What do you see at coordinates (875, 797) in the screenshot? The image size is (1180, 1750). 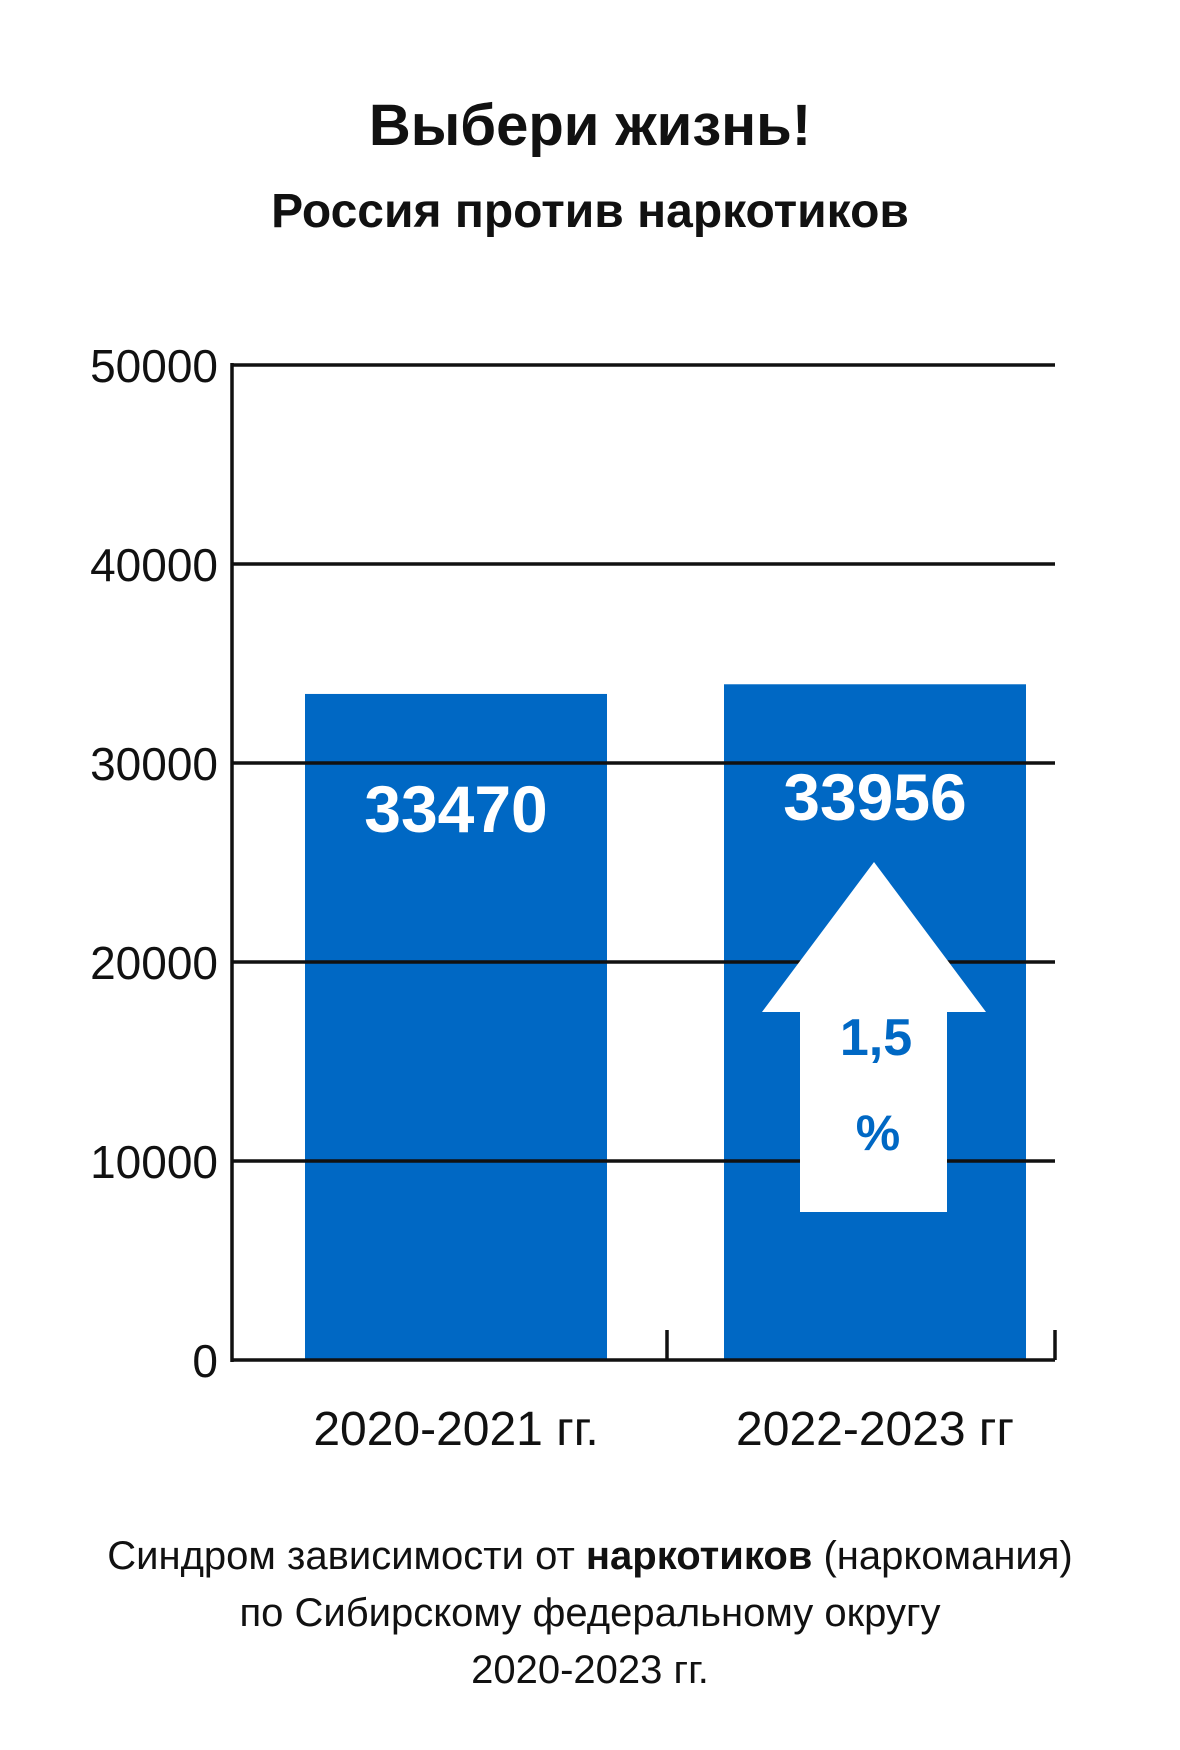 I see `bar-value-label: 33956` at bounding box center [875, 797].